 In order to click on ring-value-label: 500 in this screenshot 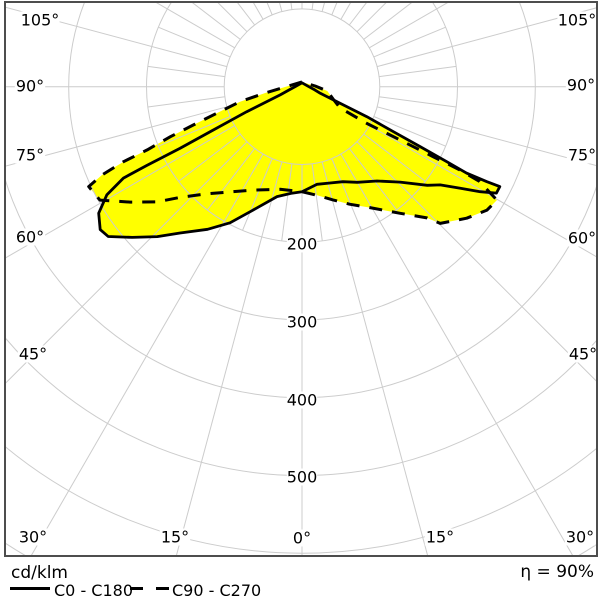, I will do `click(302, 477)`.